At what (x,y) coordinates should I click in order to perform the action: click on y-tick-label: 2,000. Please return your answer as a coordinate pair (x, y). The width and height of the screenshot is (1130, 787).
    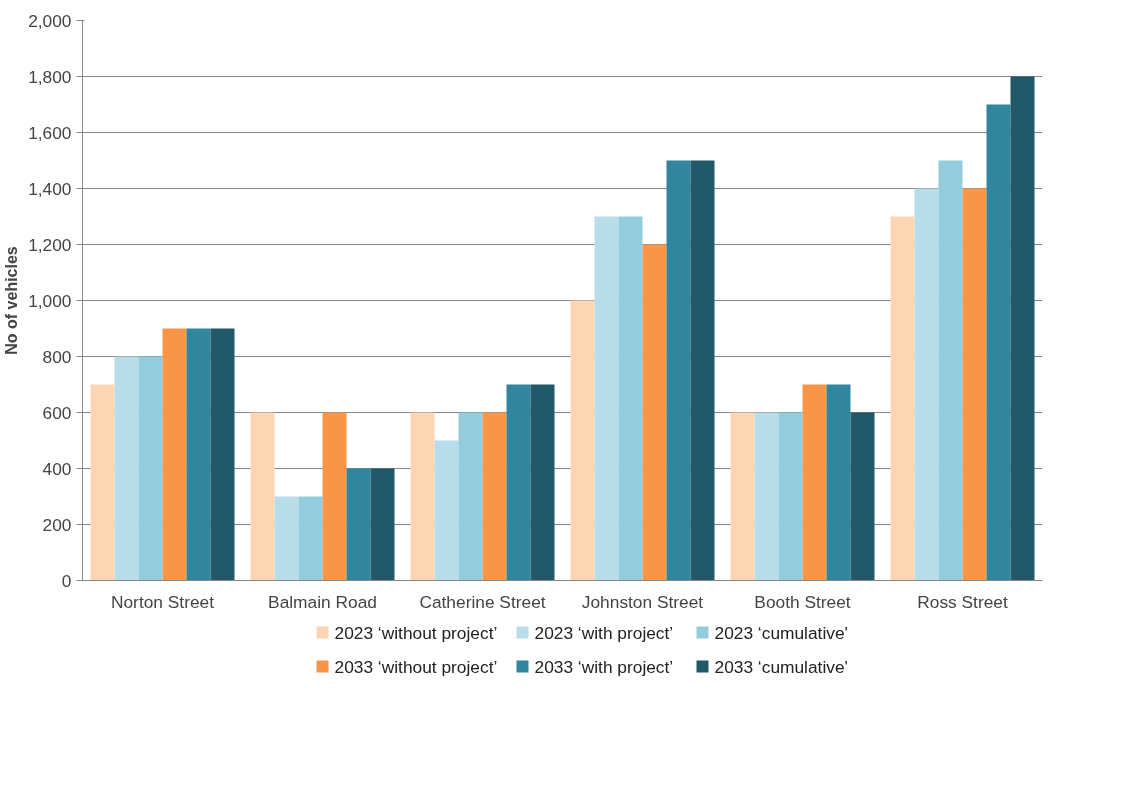
    Looking at the image, I should click on (50, 20).